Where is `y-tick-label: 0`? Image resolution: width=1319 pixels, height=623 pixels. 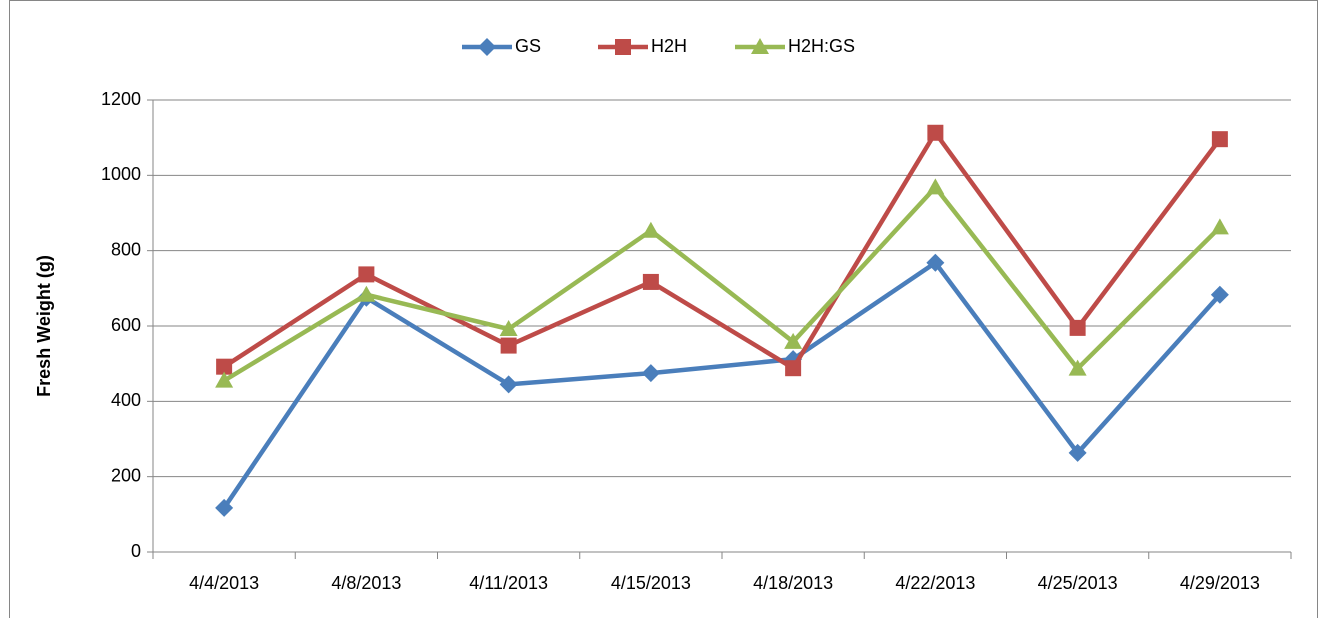 y-tick-label: 0 is located at coordinates (136, 551).